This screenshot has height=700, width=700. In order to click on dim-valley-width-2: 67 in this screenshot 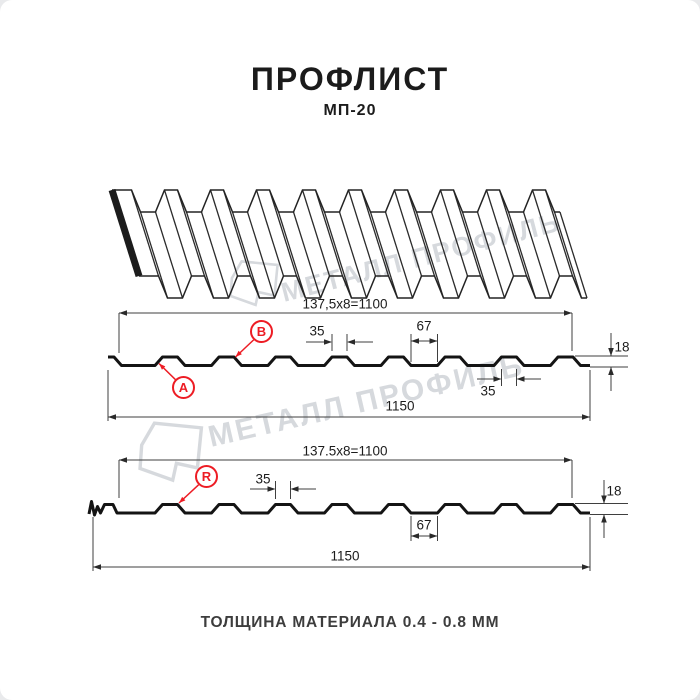, I will do `click(424, 525)`.